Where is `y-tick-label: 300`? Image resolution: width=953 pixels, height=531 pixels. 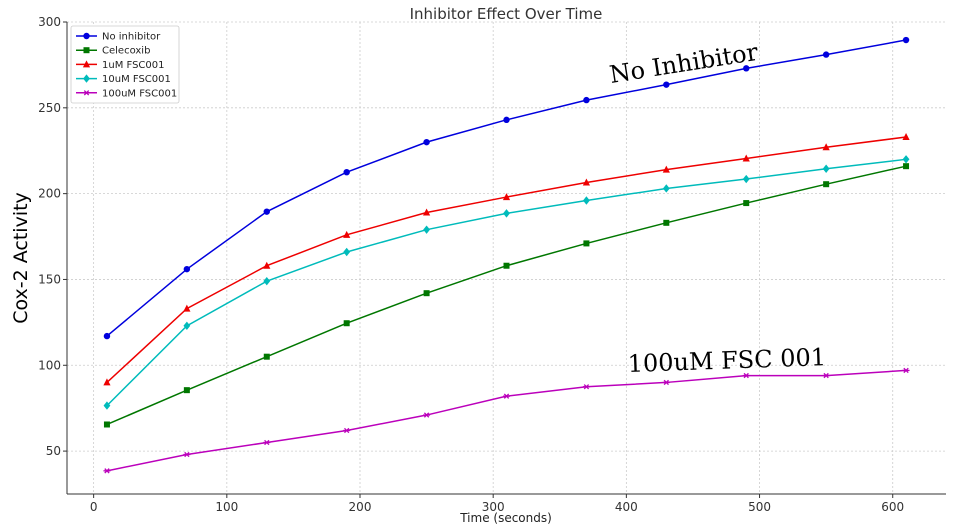
y-tick-label: 300 is located at coordinates (49, 22).